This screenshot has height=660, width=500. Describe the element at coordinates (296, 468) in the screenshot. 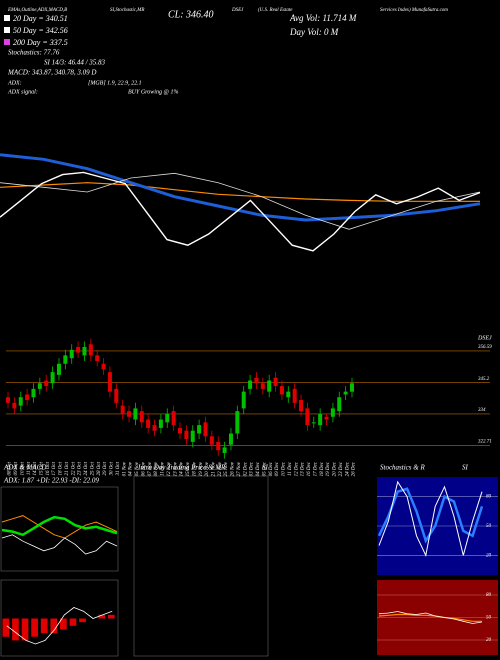

I see `x-tick-label: 12 Dec` at that location.